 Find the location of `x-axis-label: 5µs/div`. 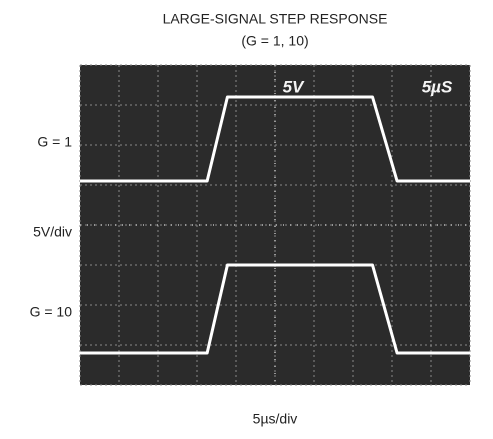

x-axis-label: 5µs/div is located at coordinates (275, 419).